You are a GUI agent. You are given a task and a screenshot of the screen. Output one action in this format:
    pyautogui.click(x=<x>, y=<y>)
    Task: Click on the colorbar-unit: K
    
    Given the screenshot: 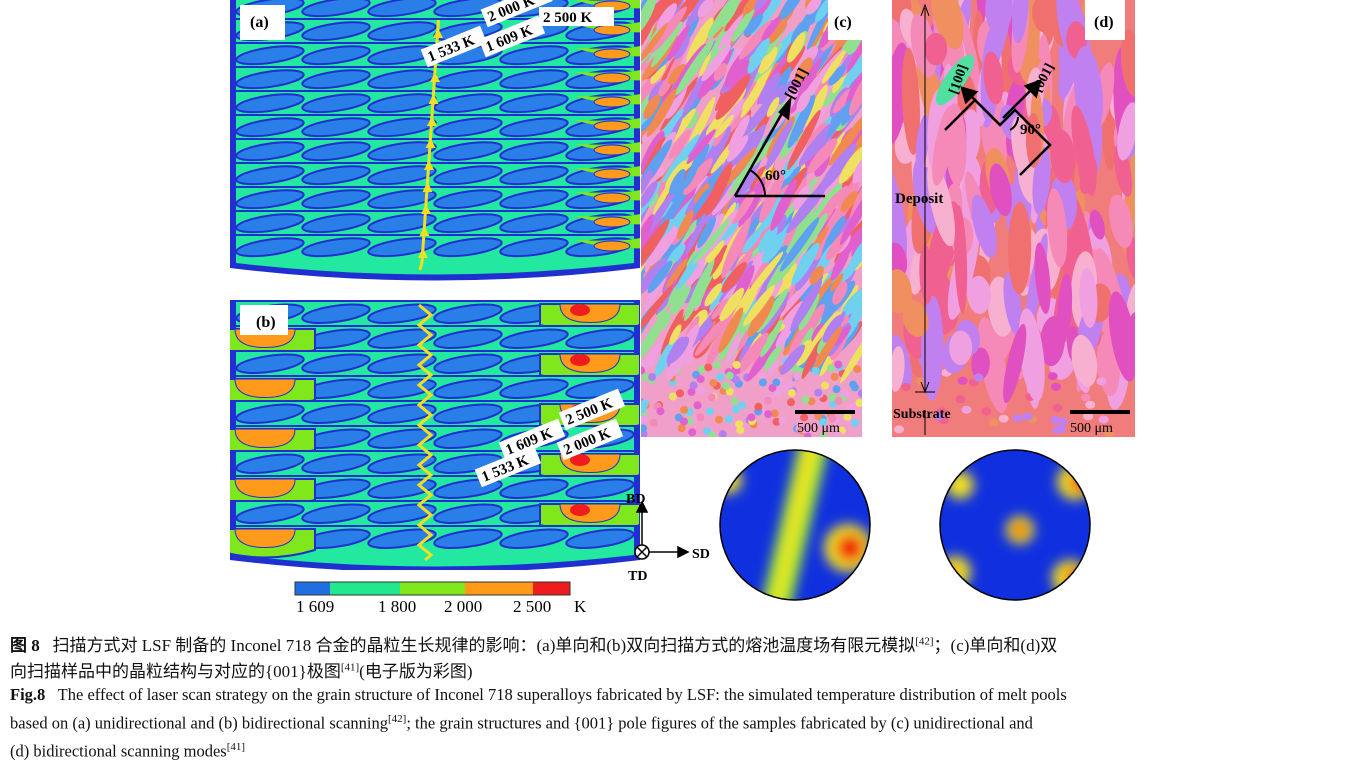 What is the action you would take?
    pyautogui.click(x=580, y=606)
    